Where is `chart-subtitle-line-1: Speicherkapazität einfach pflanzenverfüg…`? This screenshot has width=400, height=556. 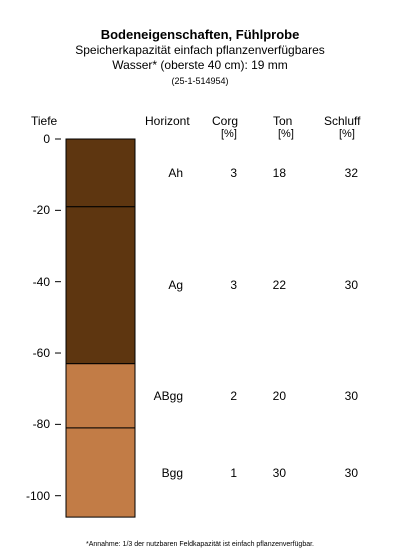
chart-subtitle-line-1: Speicherkapazität einfach pflanzenverfüg… is located at coordinates (200, 50).